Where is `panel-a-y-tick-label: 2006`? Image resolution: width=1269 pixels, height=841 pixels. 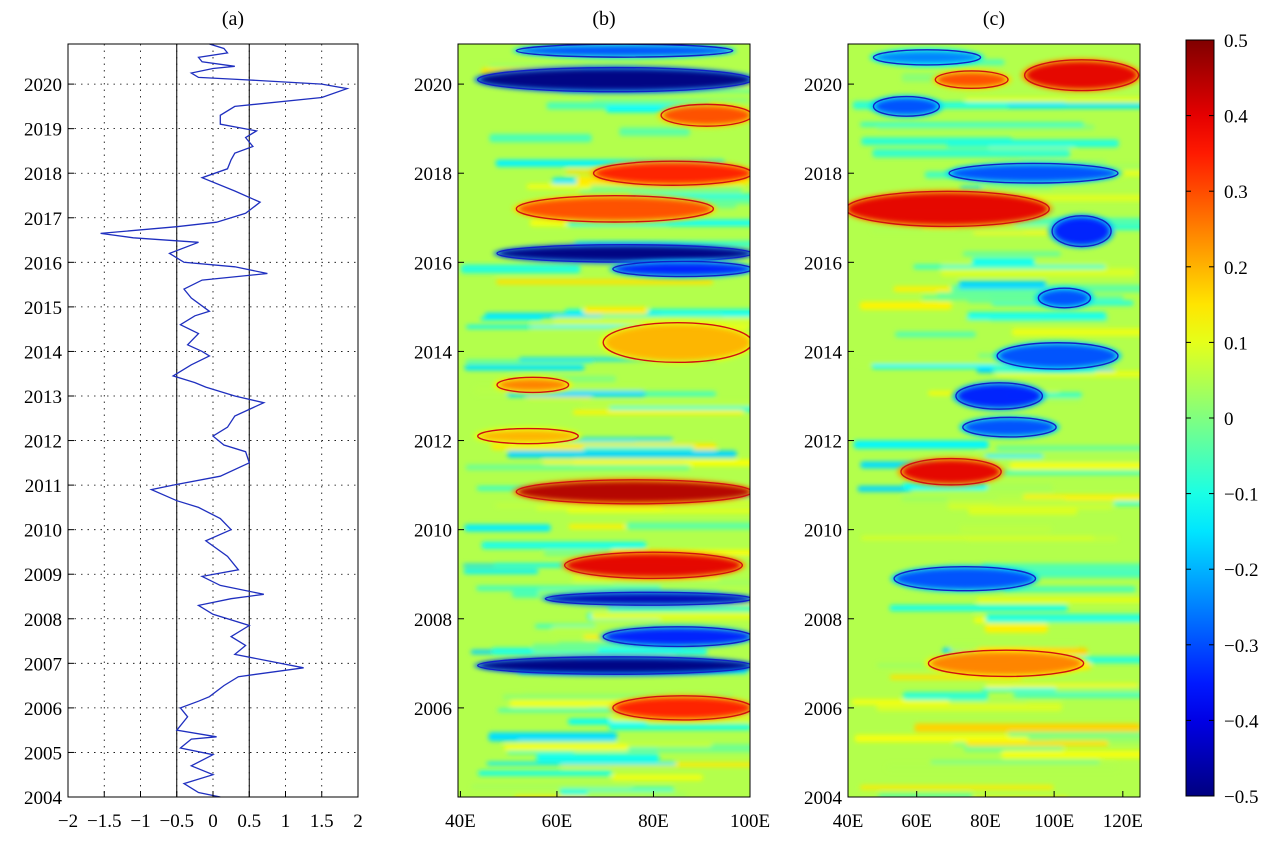
panel-a-y-tick-label: 2006 is located at coordinates (43, 709).